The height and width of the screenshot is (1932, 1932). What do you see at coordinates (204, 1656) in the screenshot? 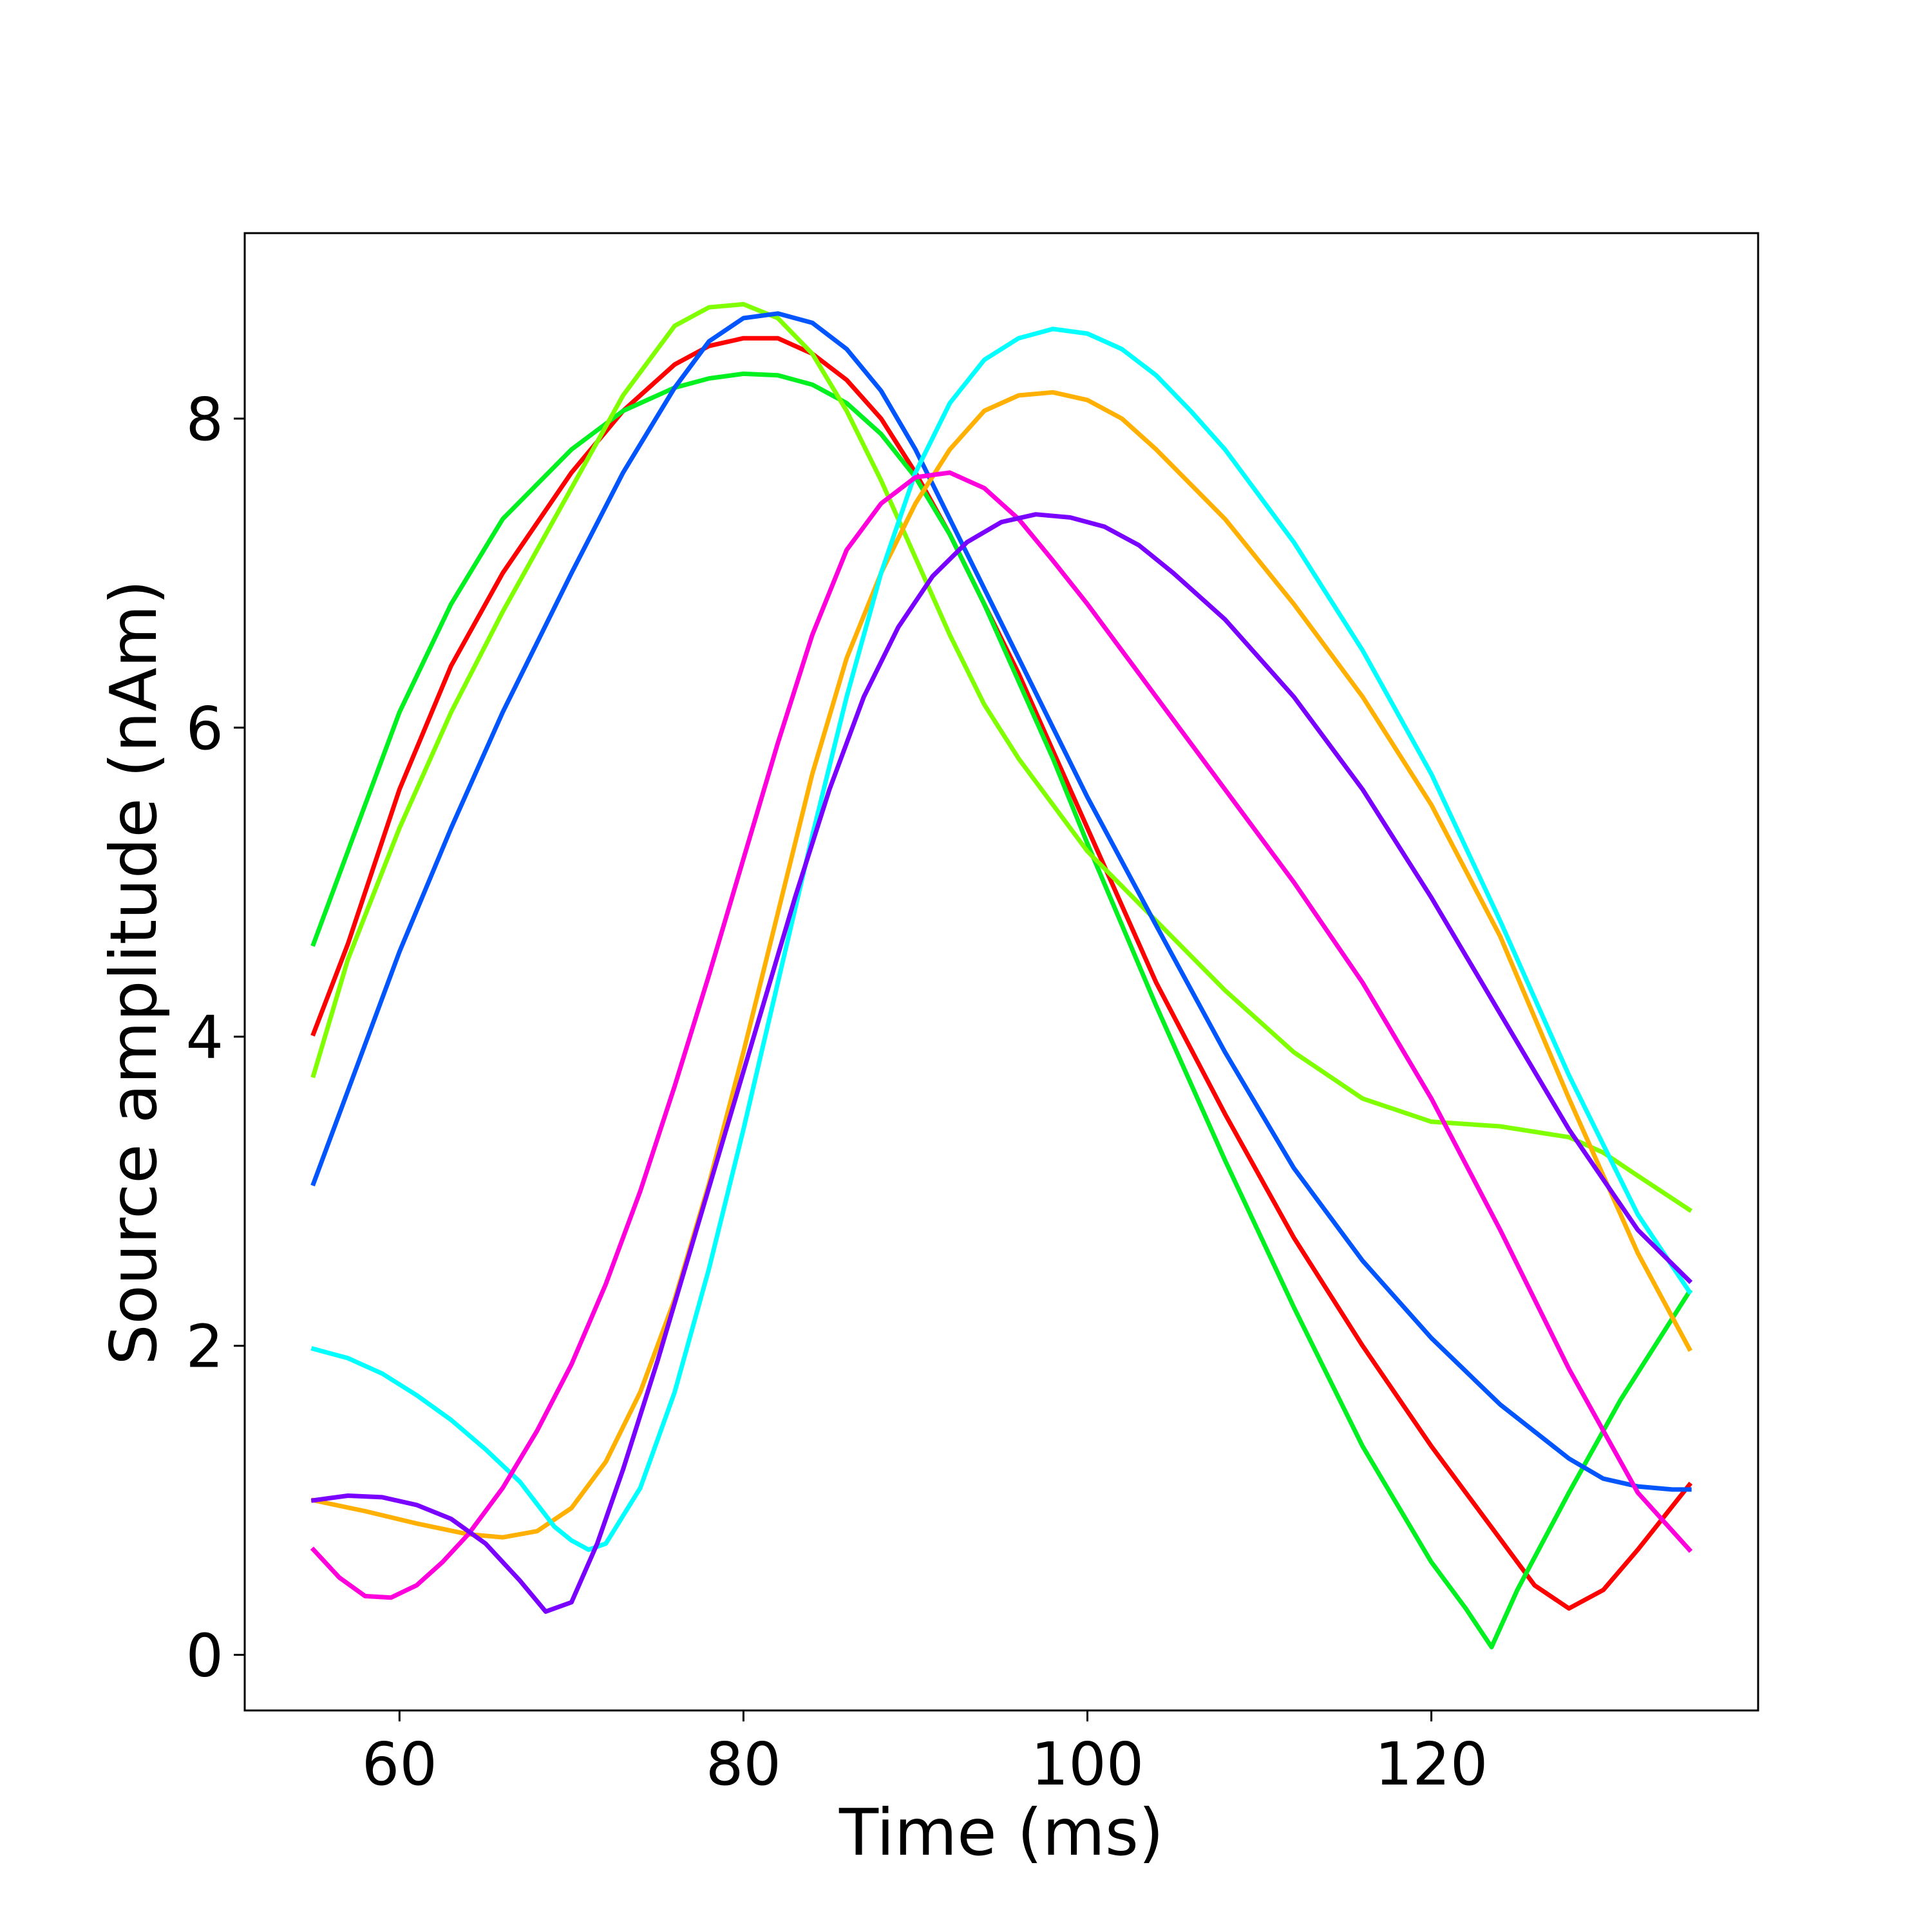
I see `y-tick-label-1: 0` at bounding box center [204, 1656].